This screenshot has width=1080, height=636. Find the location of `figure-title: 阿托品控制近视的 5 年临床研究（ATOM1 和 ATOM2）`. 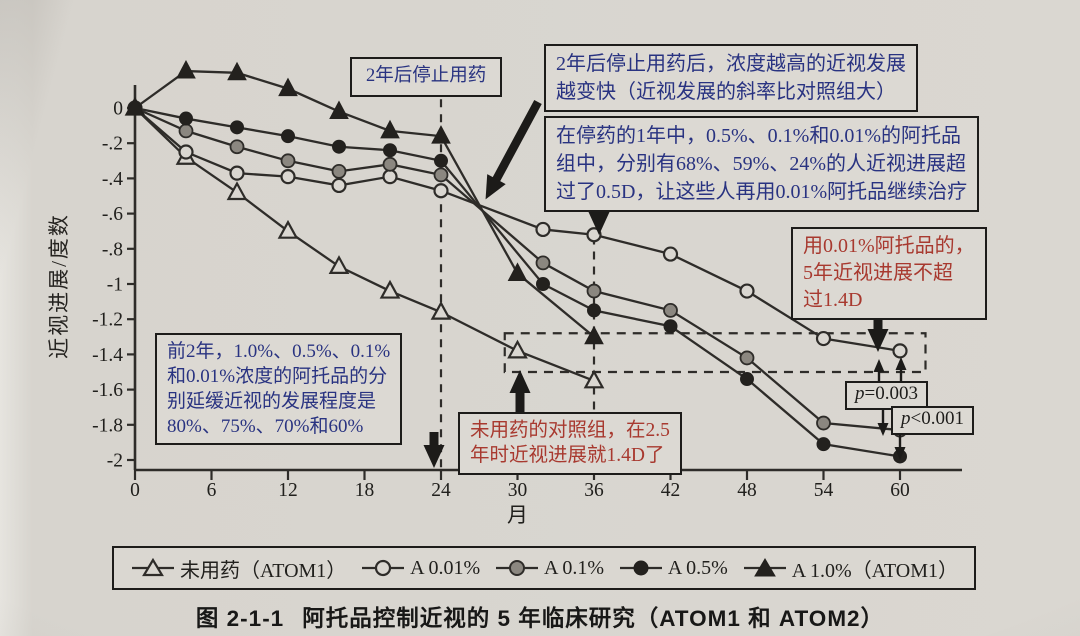

figure-title: 阿托品控制近视的 5 年临床研究（ATOM1 和 ATOM2） is located at coordinates (593, 618).